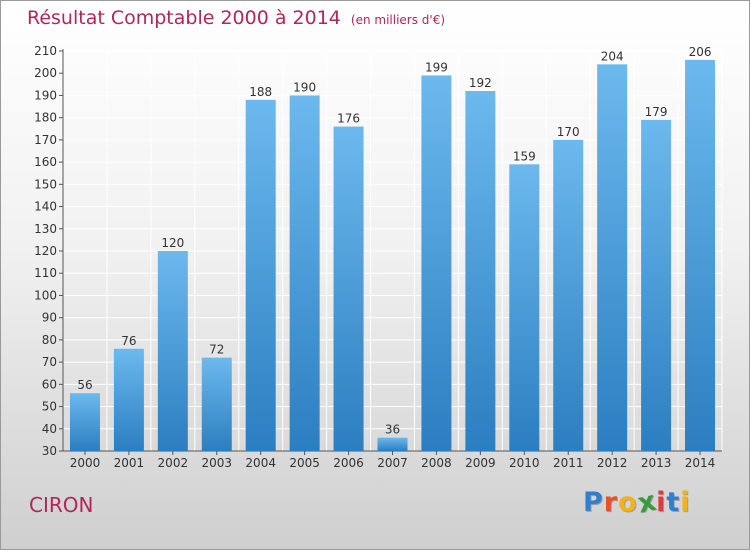 This screenshot has height=551, width=750. I want to click on data-label: 179, so click(656, 112).